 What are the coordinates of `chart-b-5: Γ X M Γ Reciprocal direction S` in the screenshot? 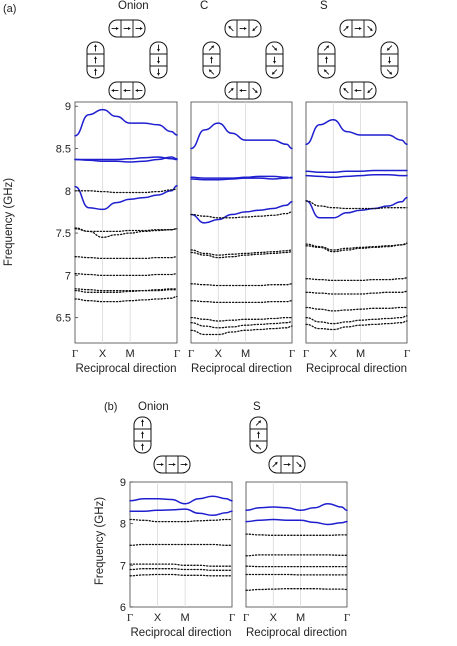 It's located at (296, 520).